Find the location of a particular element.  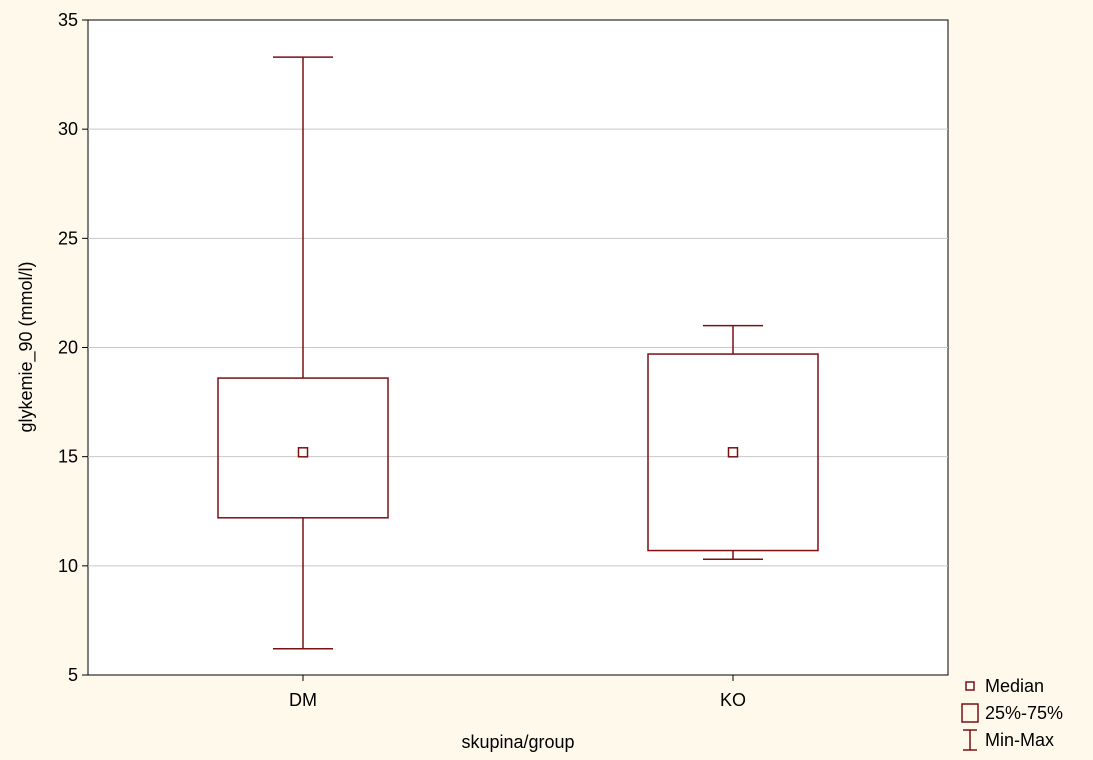

legend-label: Median is located at coordinates (1014, 686).